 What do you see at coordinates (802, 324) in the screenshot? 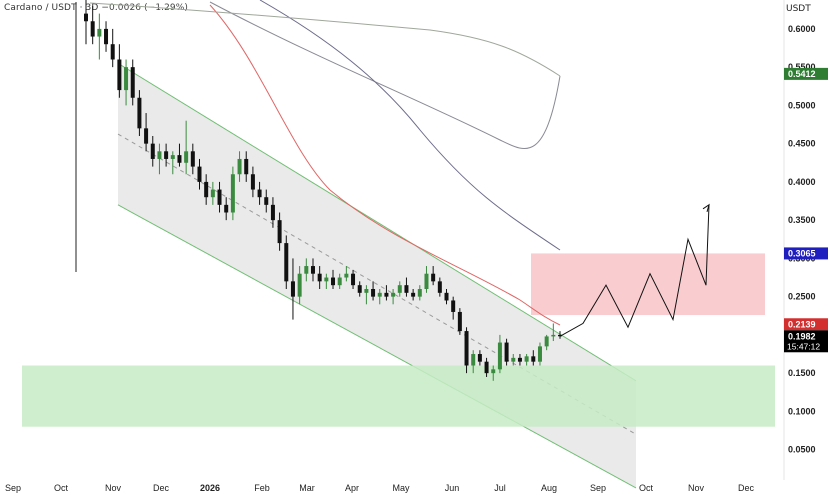
I see `price-badge-label: 0.2139` at bounding box center [802, 324].